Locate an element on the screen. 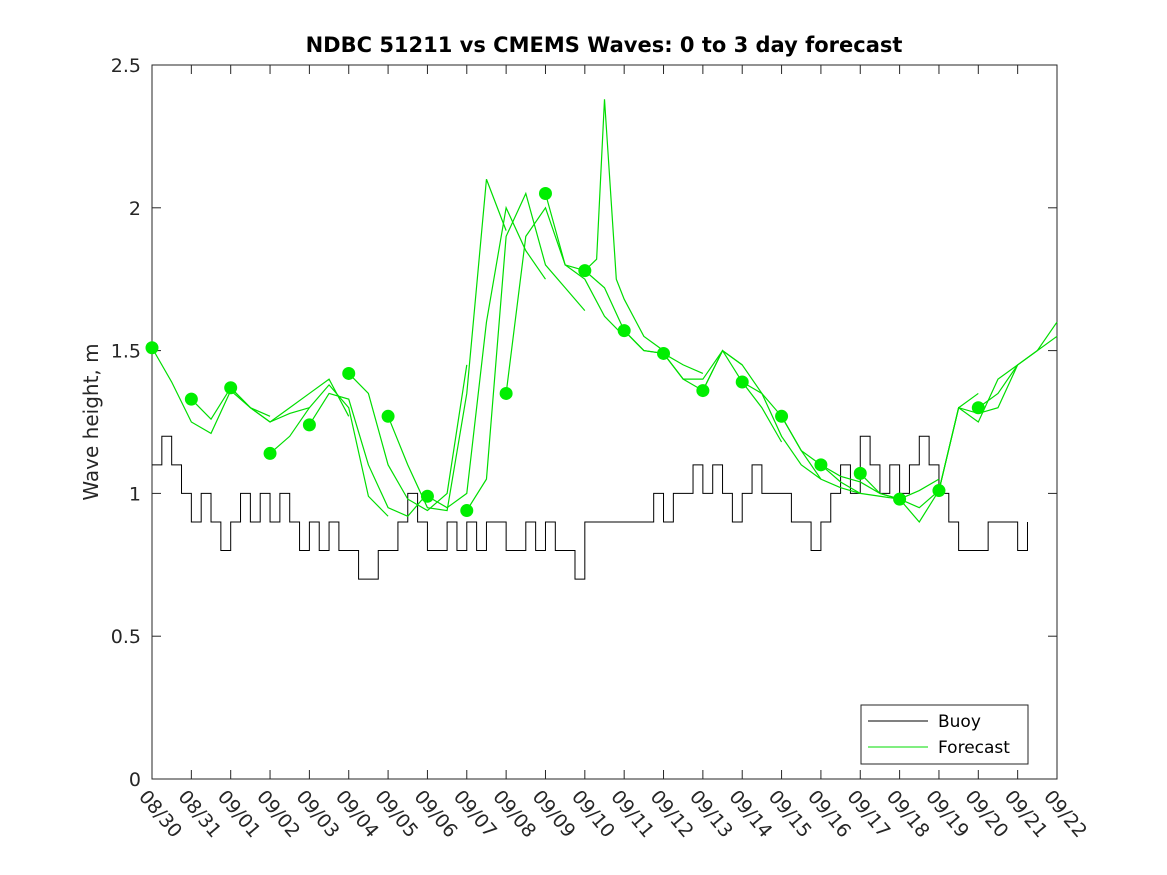 This screenshot has width=1167, height=875. x-tick-label: 09/21 is located at coordinates (1026, 814).